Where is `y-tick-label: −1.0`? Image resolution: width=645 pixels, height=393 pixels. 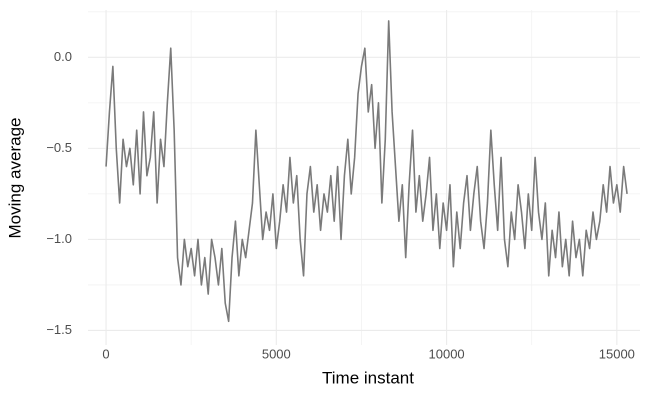
y-tick-label: −1.0 is located at coordinates (59, 238).